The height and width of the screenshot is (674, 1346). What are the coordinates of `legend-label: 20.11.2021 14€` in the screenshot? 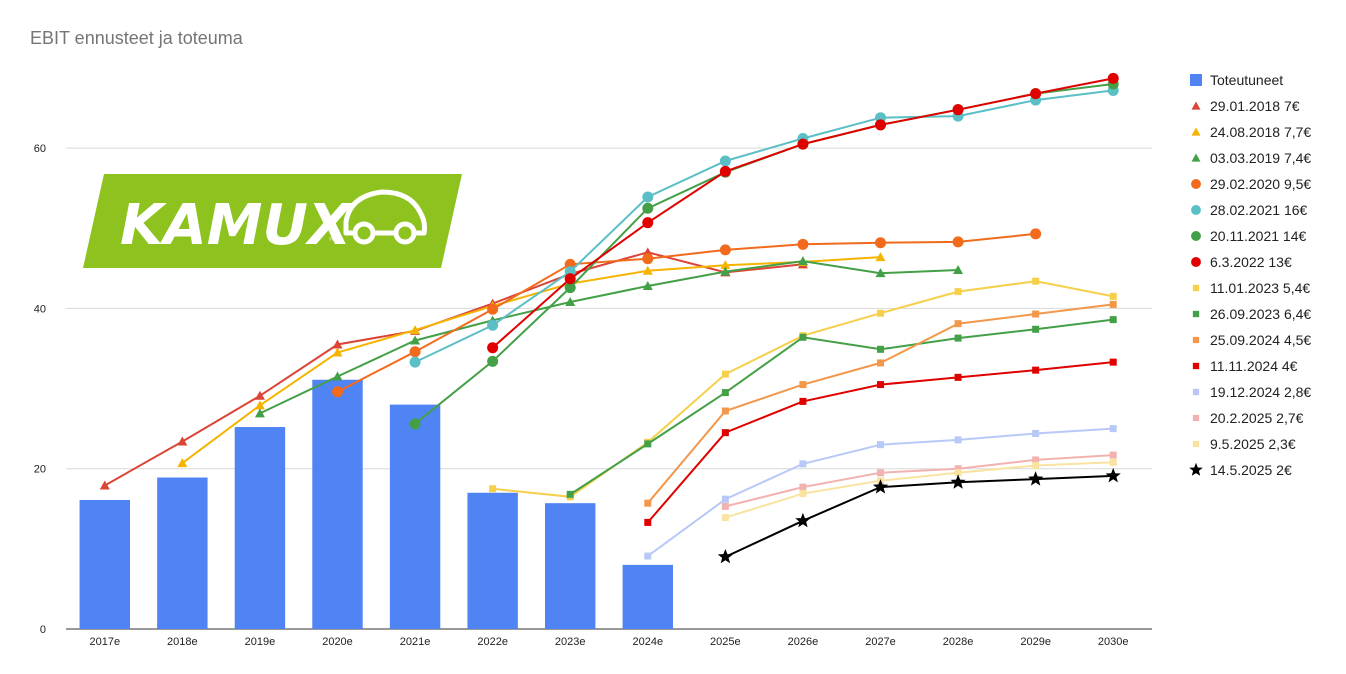 It's located at (1258, 236).